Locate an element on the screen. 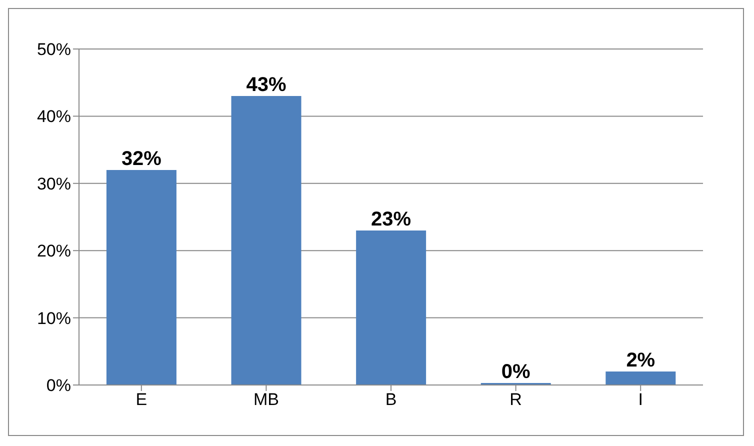 The width and height of the screenshot is (754, 446). data-label: 23% is located at coordinates (391, 219).